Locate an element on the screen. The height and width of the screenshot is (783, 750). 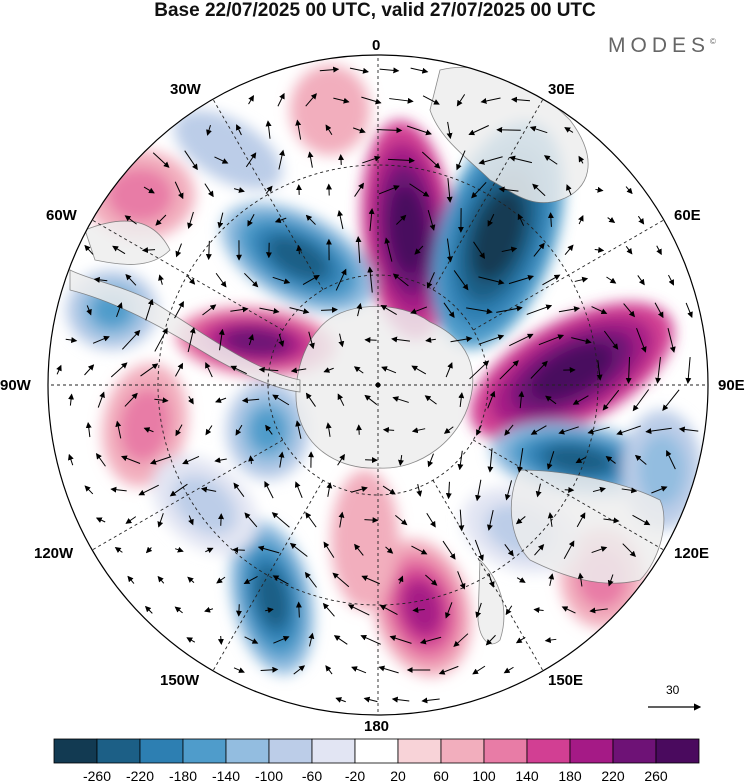
lon-label-180: 180 is located at coordinates (377, 726).